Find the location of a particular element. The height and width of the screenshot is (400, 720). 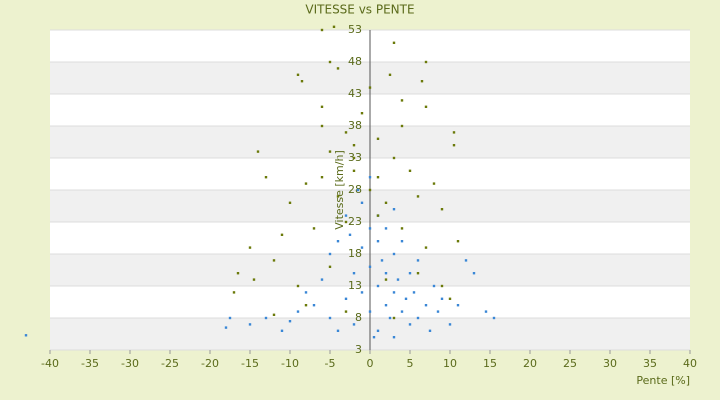

x-tick-label: 30 is located at coordinates (610, 363).